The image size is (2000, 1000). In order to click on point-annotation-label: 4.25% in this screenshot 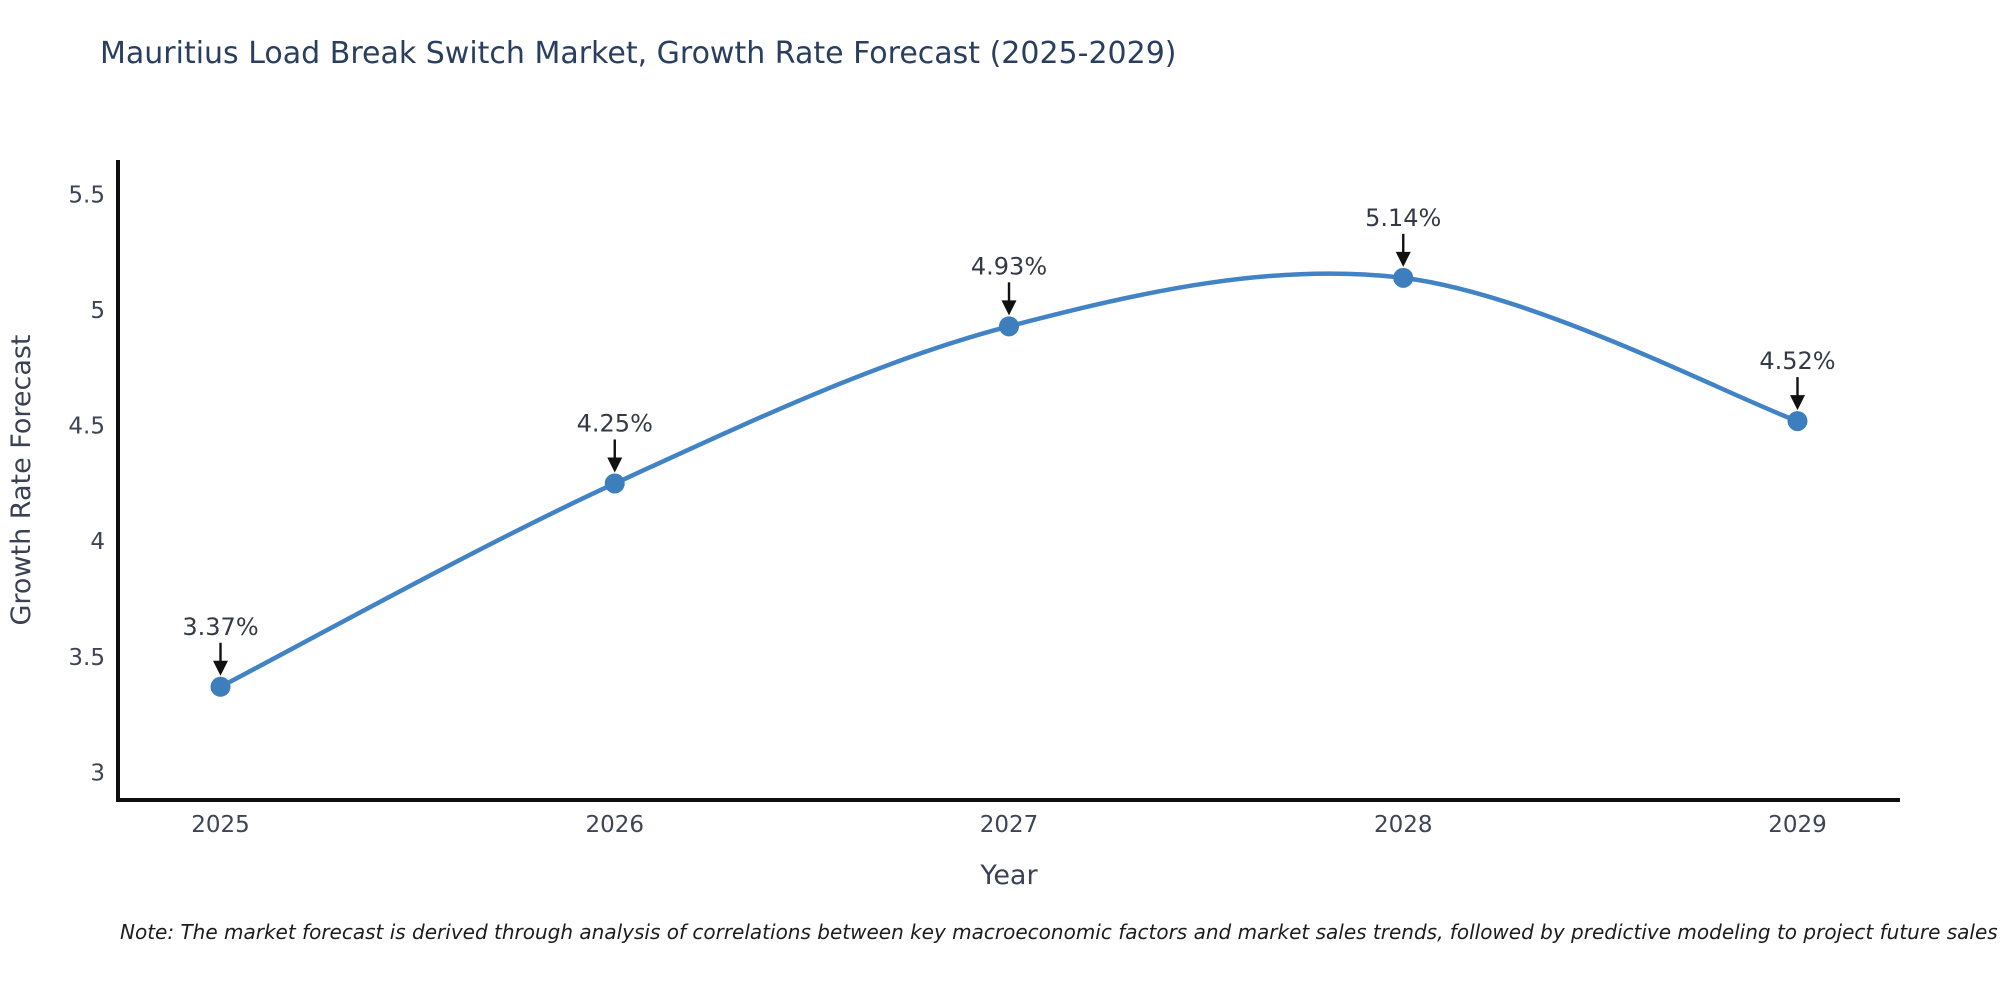, I will do `click(615, 423)`.